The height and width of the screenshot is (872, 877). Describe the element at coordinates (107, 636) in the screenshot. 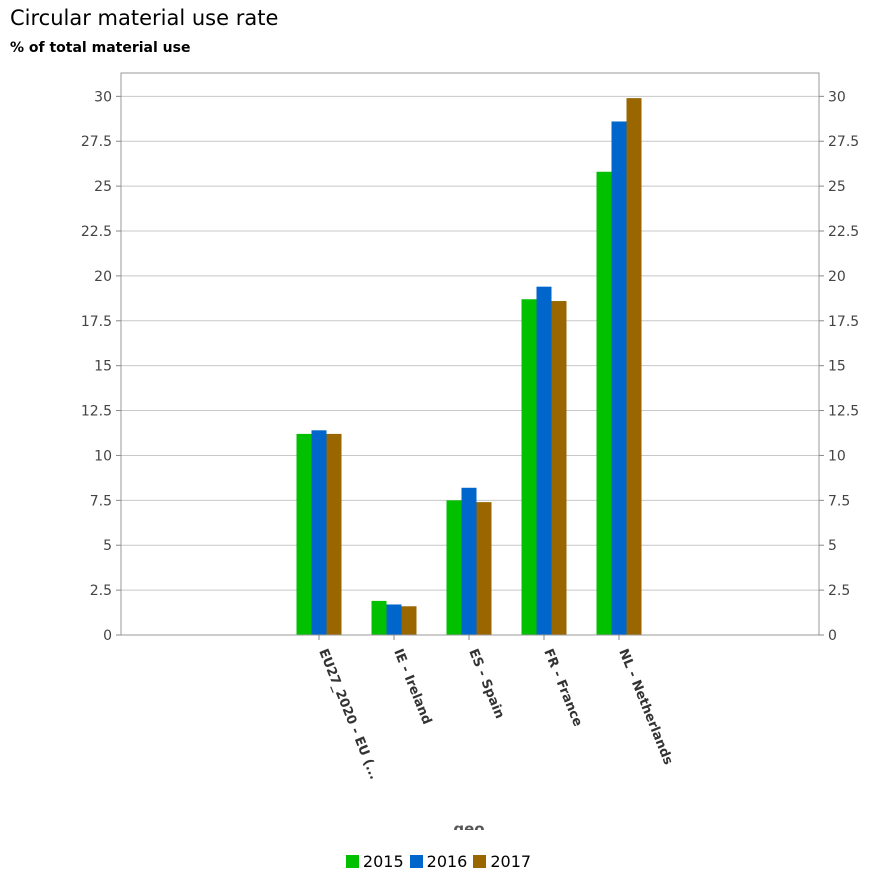

I see `y-tick-label: 0` at that location.